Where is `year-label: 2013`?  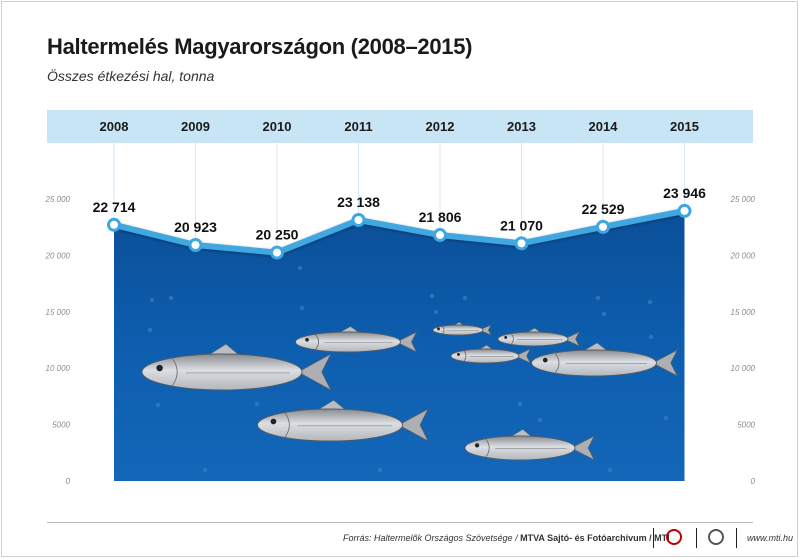 year-label: 2013 is located at coordinates (521, 126).